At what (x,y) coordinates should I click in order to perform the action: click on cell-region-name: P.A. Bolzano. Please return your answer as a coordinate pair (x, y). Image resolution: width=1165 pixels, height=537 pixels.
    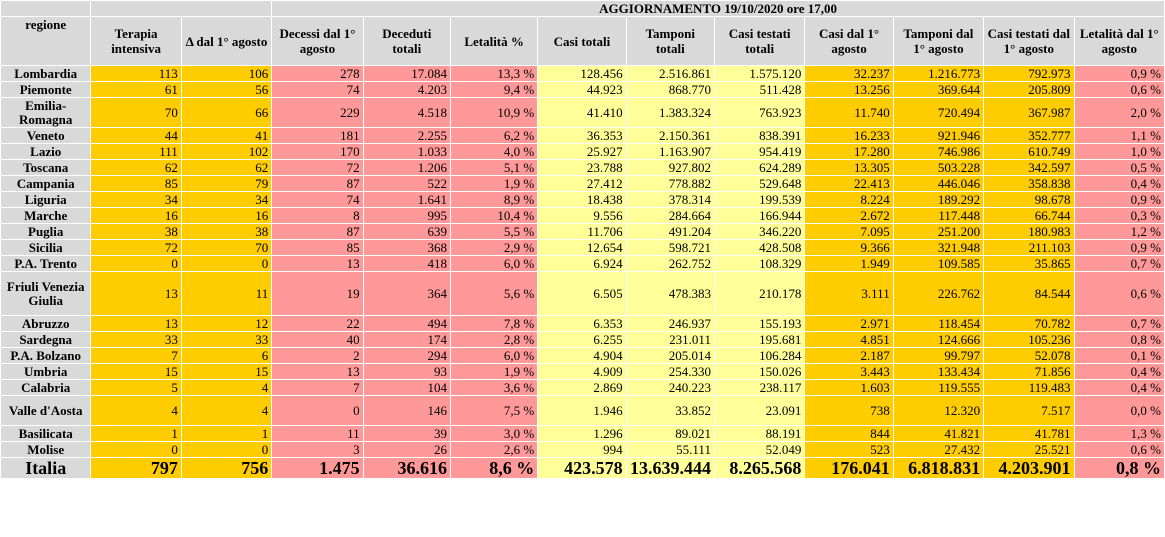
    Looking at the image, I should click on (46, 355).